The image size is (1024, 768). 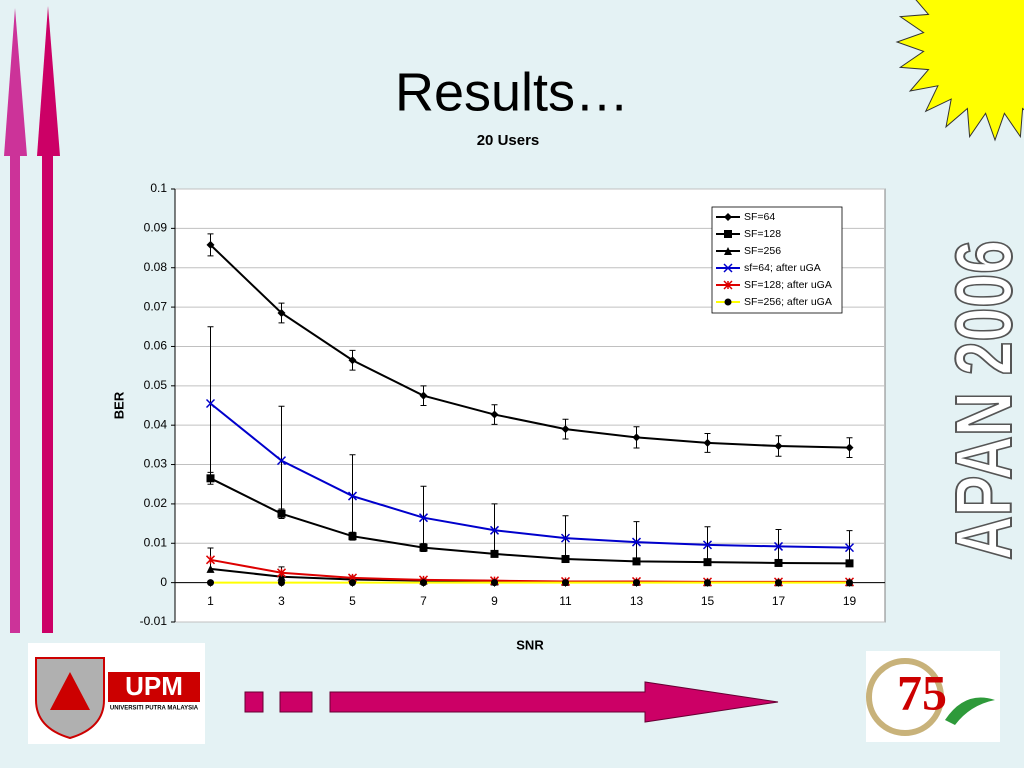 What do you see at coordinates (32, 319) in the screenshot?
I see `left-arrows` at bounding box center [32, 319].